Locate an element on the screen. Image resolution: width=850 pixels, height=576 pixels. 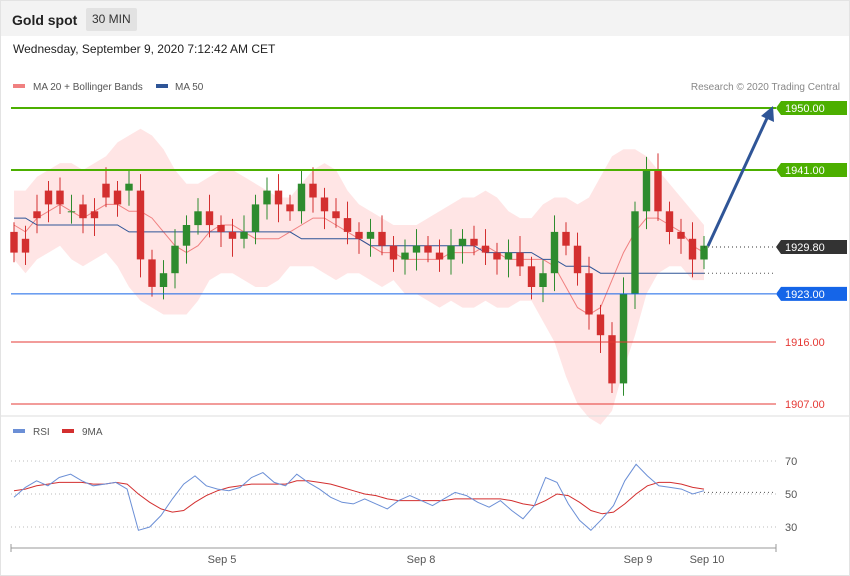
ma20-legend-label: MA 20 + Bollinger Bands is located at coordinates (88, 87).